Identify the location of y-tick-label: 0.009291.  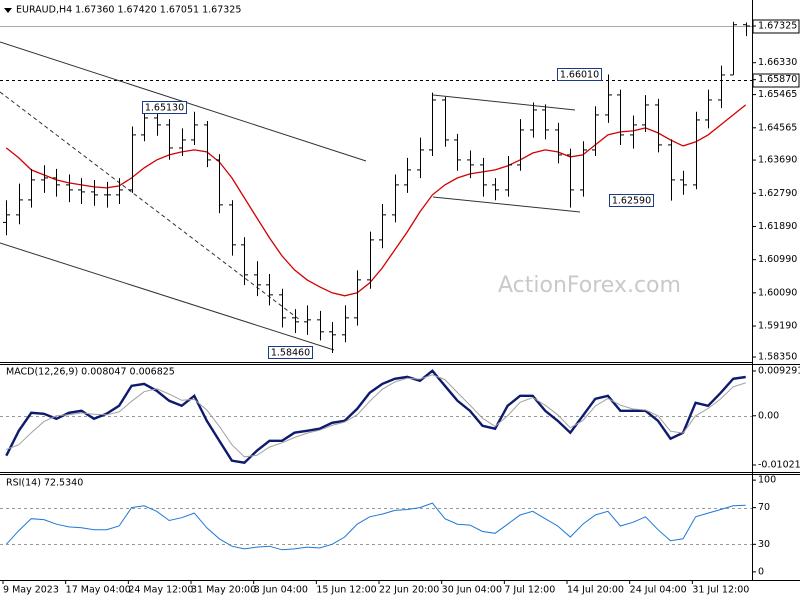
(779, 370).